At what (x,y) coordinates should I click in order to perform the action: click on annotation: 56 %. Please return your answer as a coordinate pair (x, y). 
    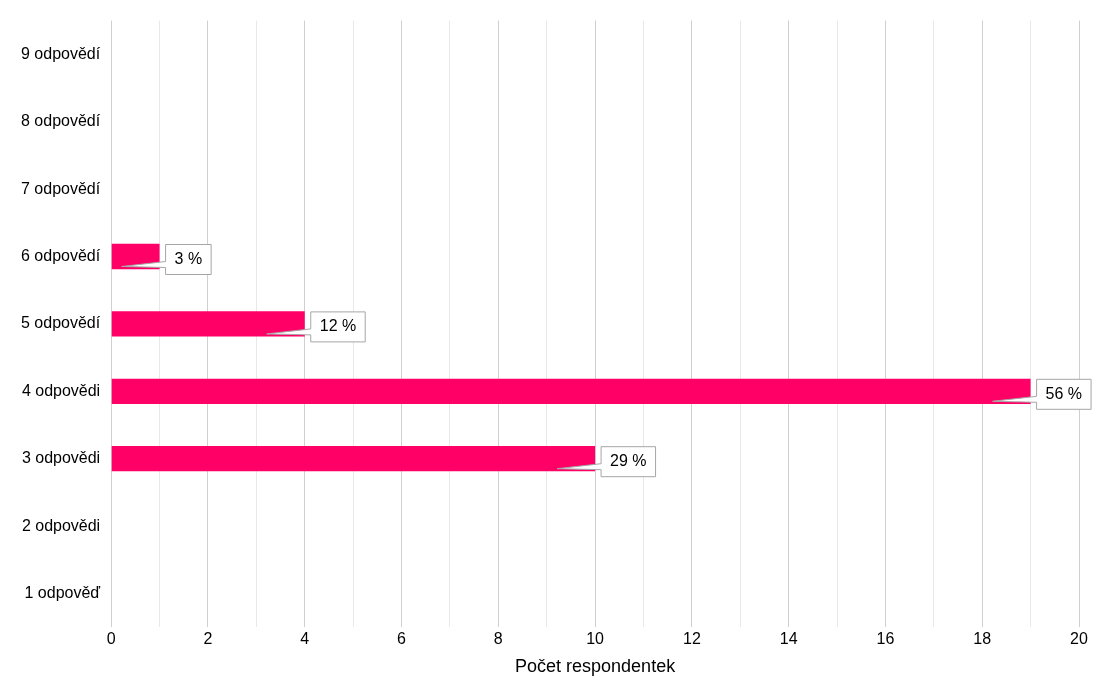
    Looking at the image, I should click on (1064, 393).